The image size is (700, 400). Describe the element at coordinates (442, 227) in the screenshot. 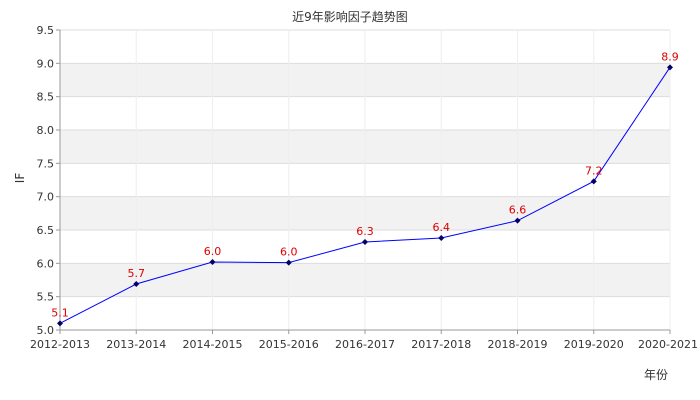

I see `data-label: 6.4` at that location.